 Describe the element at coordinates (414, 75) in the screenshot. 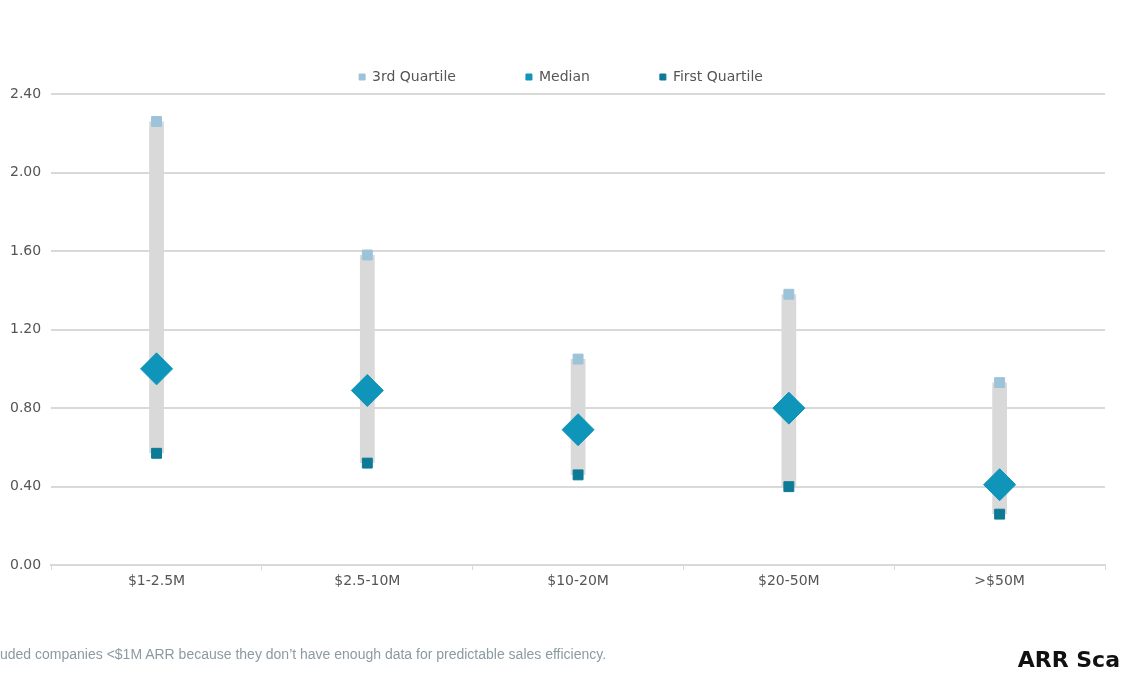

I see `legend-label: 3rd Quartile` at that location.